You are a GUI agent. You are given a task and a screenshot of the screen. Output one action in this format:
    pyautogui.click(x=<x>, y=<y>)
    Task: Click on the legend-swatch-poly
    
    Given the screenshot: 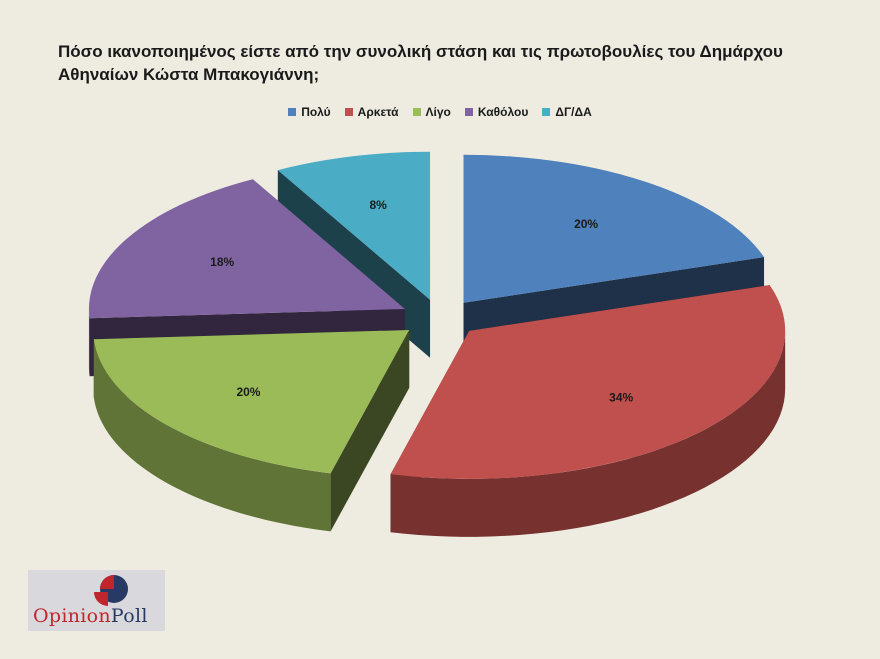 What is the action you would take?
    pyautogui.click(x=292, y=112)
    